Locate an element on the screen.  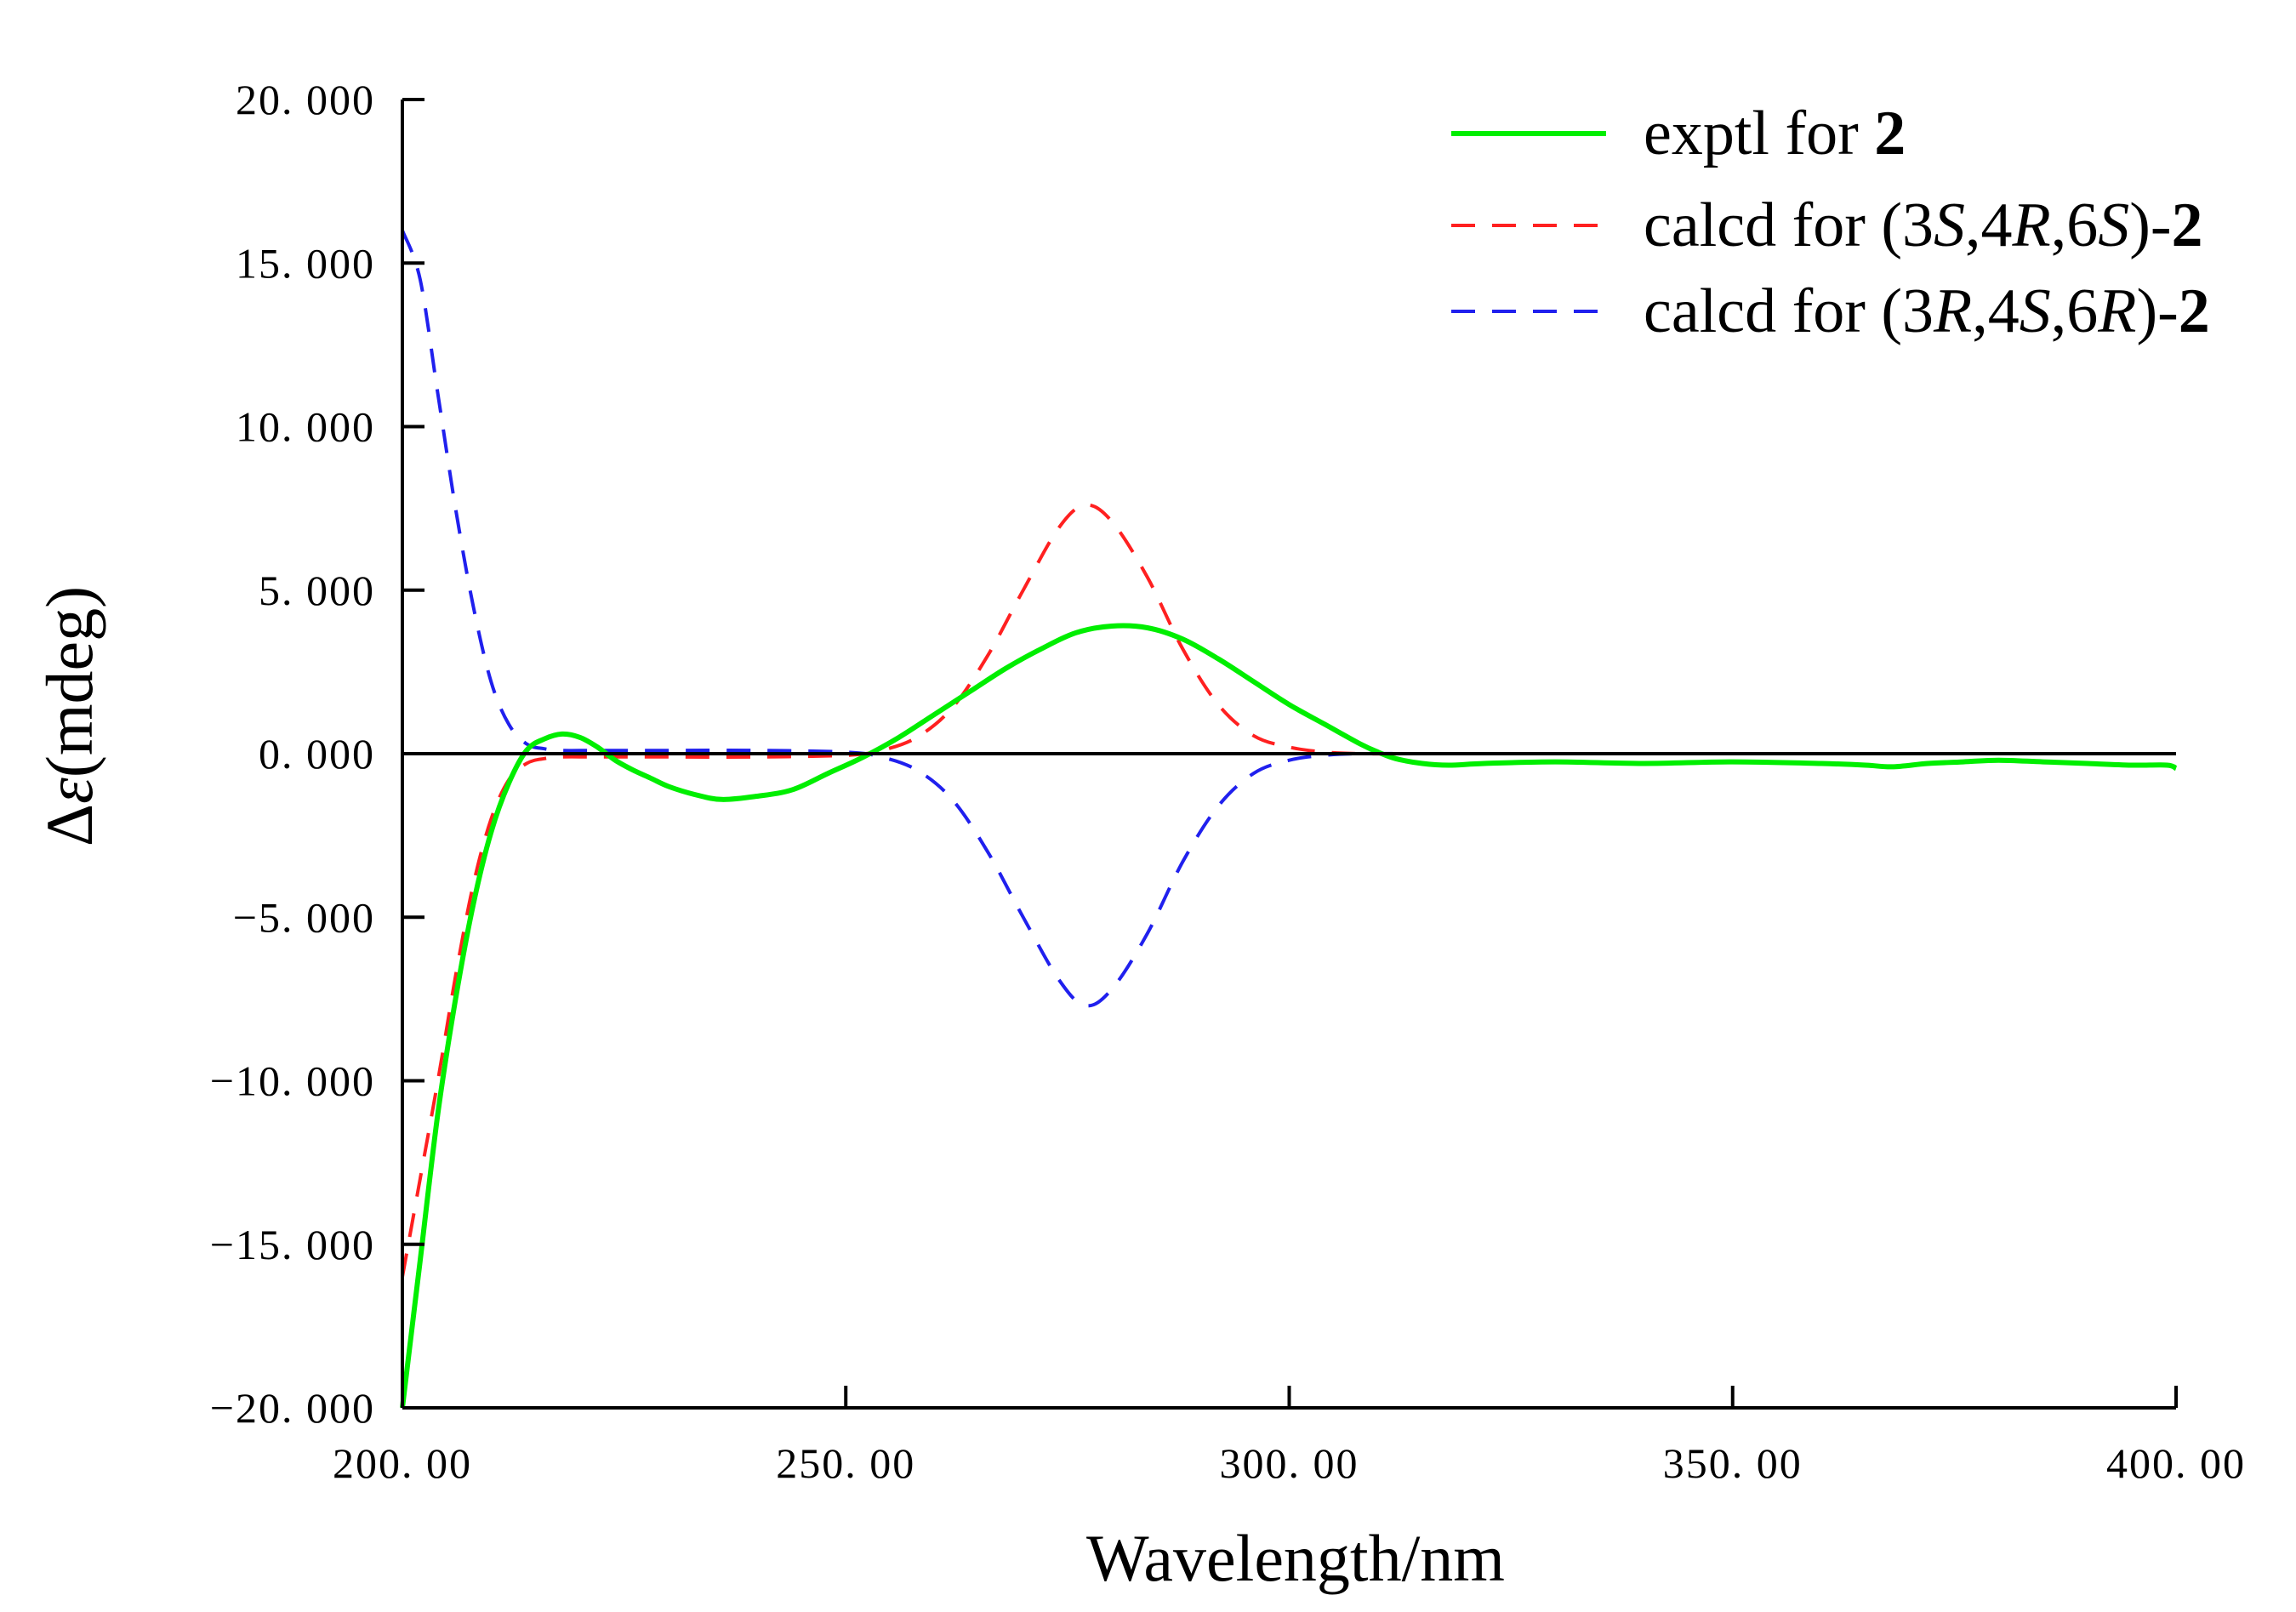
x-tick-label: 350. 00 is located at coordinates (1733, 1463).